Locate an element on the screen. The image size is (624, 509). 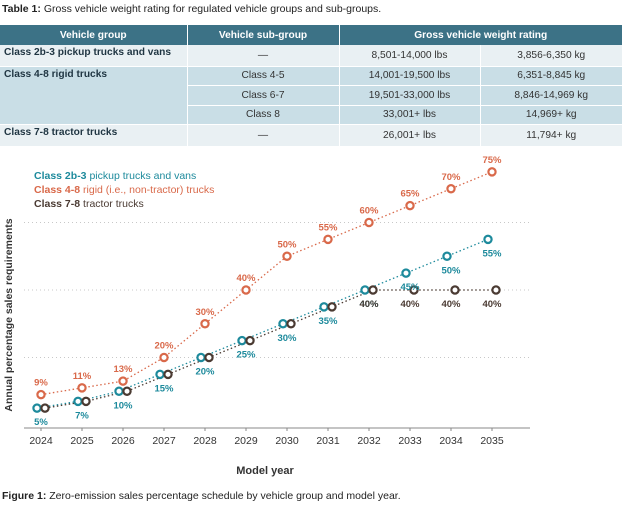
cell-subgroup: Class 4-5 is located at coordinates (263, 76).